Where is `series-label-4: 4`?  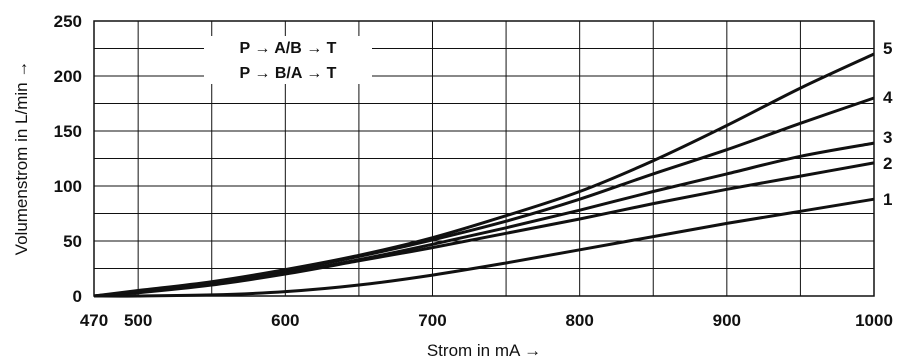 series-label-4: 4 is located at coordinates (888, 97).